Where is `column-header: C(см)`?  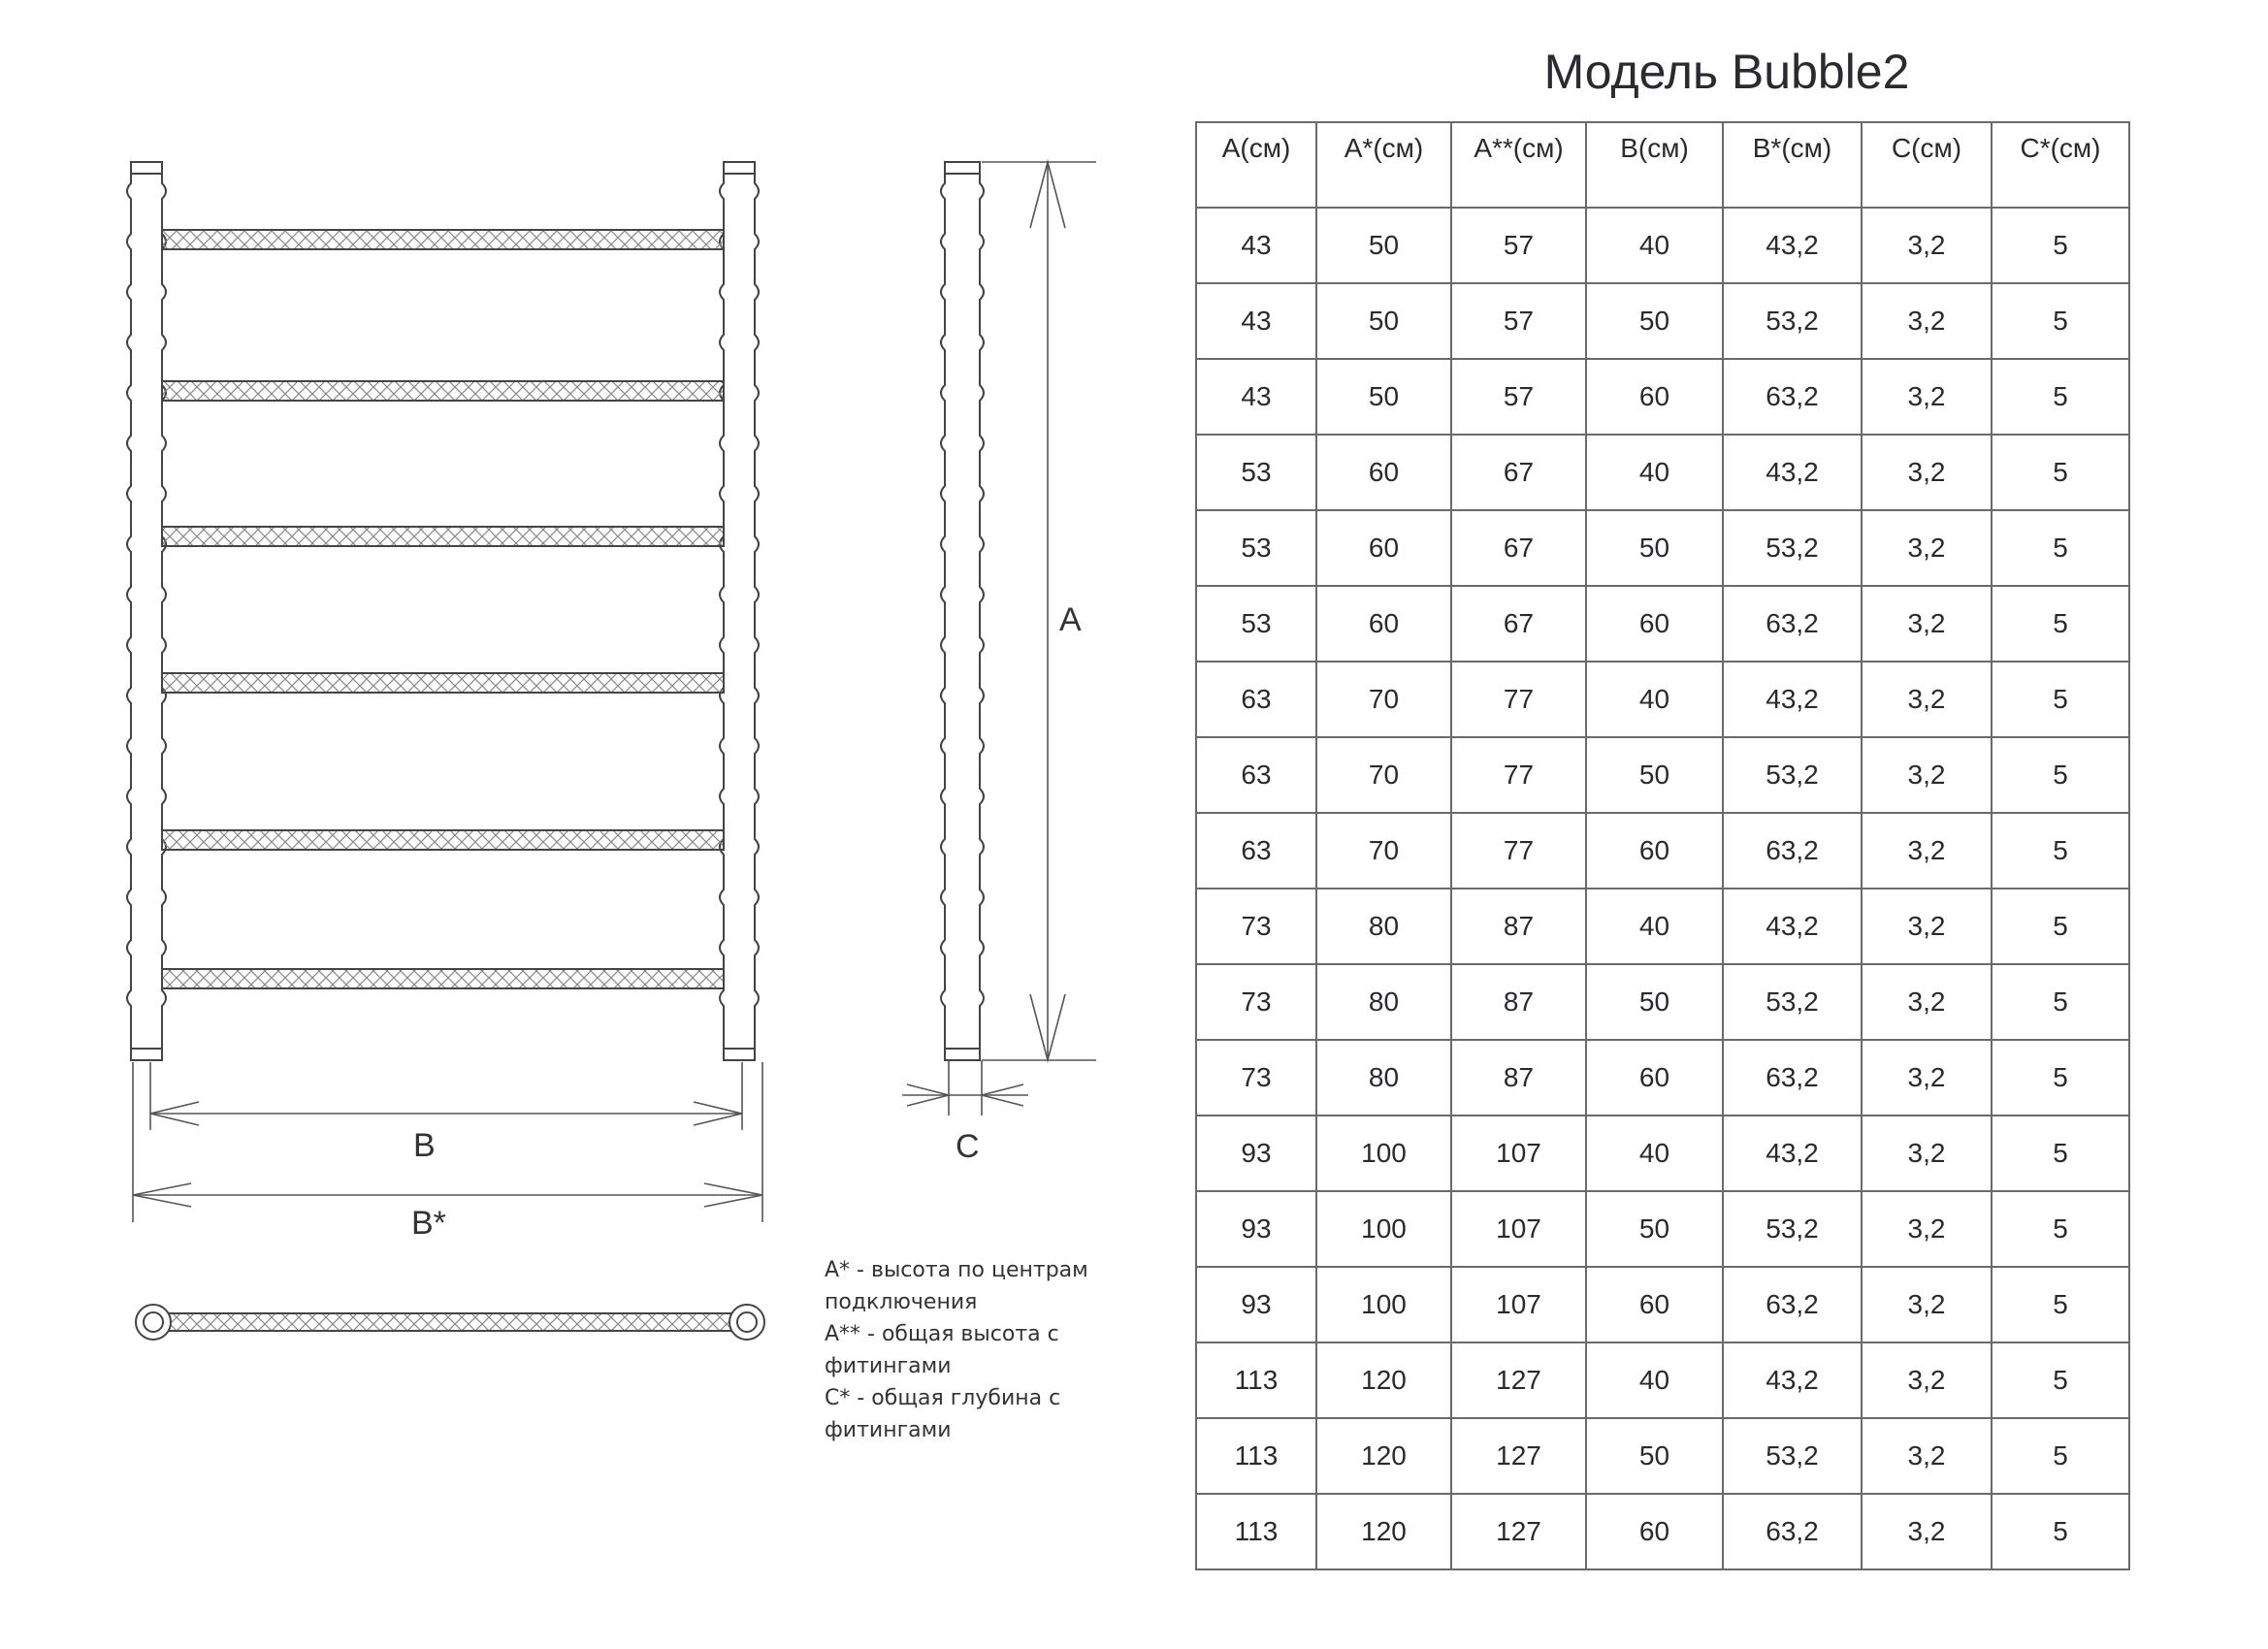
column-header: C(см) is located at coordinates (1927, 165).